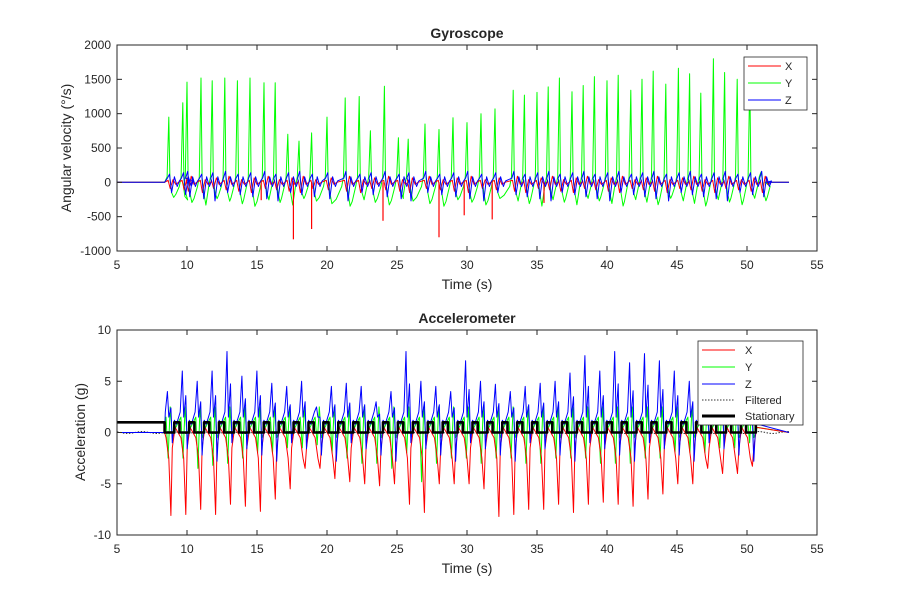 This screenshot has width=900, height=600. What do you see at coordinates (749, 368) in the screenshot?
I see `accelerometer-legend-y-label: Y` at bounding box center [749, 368].